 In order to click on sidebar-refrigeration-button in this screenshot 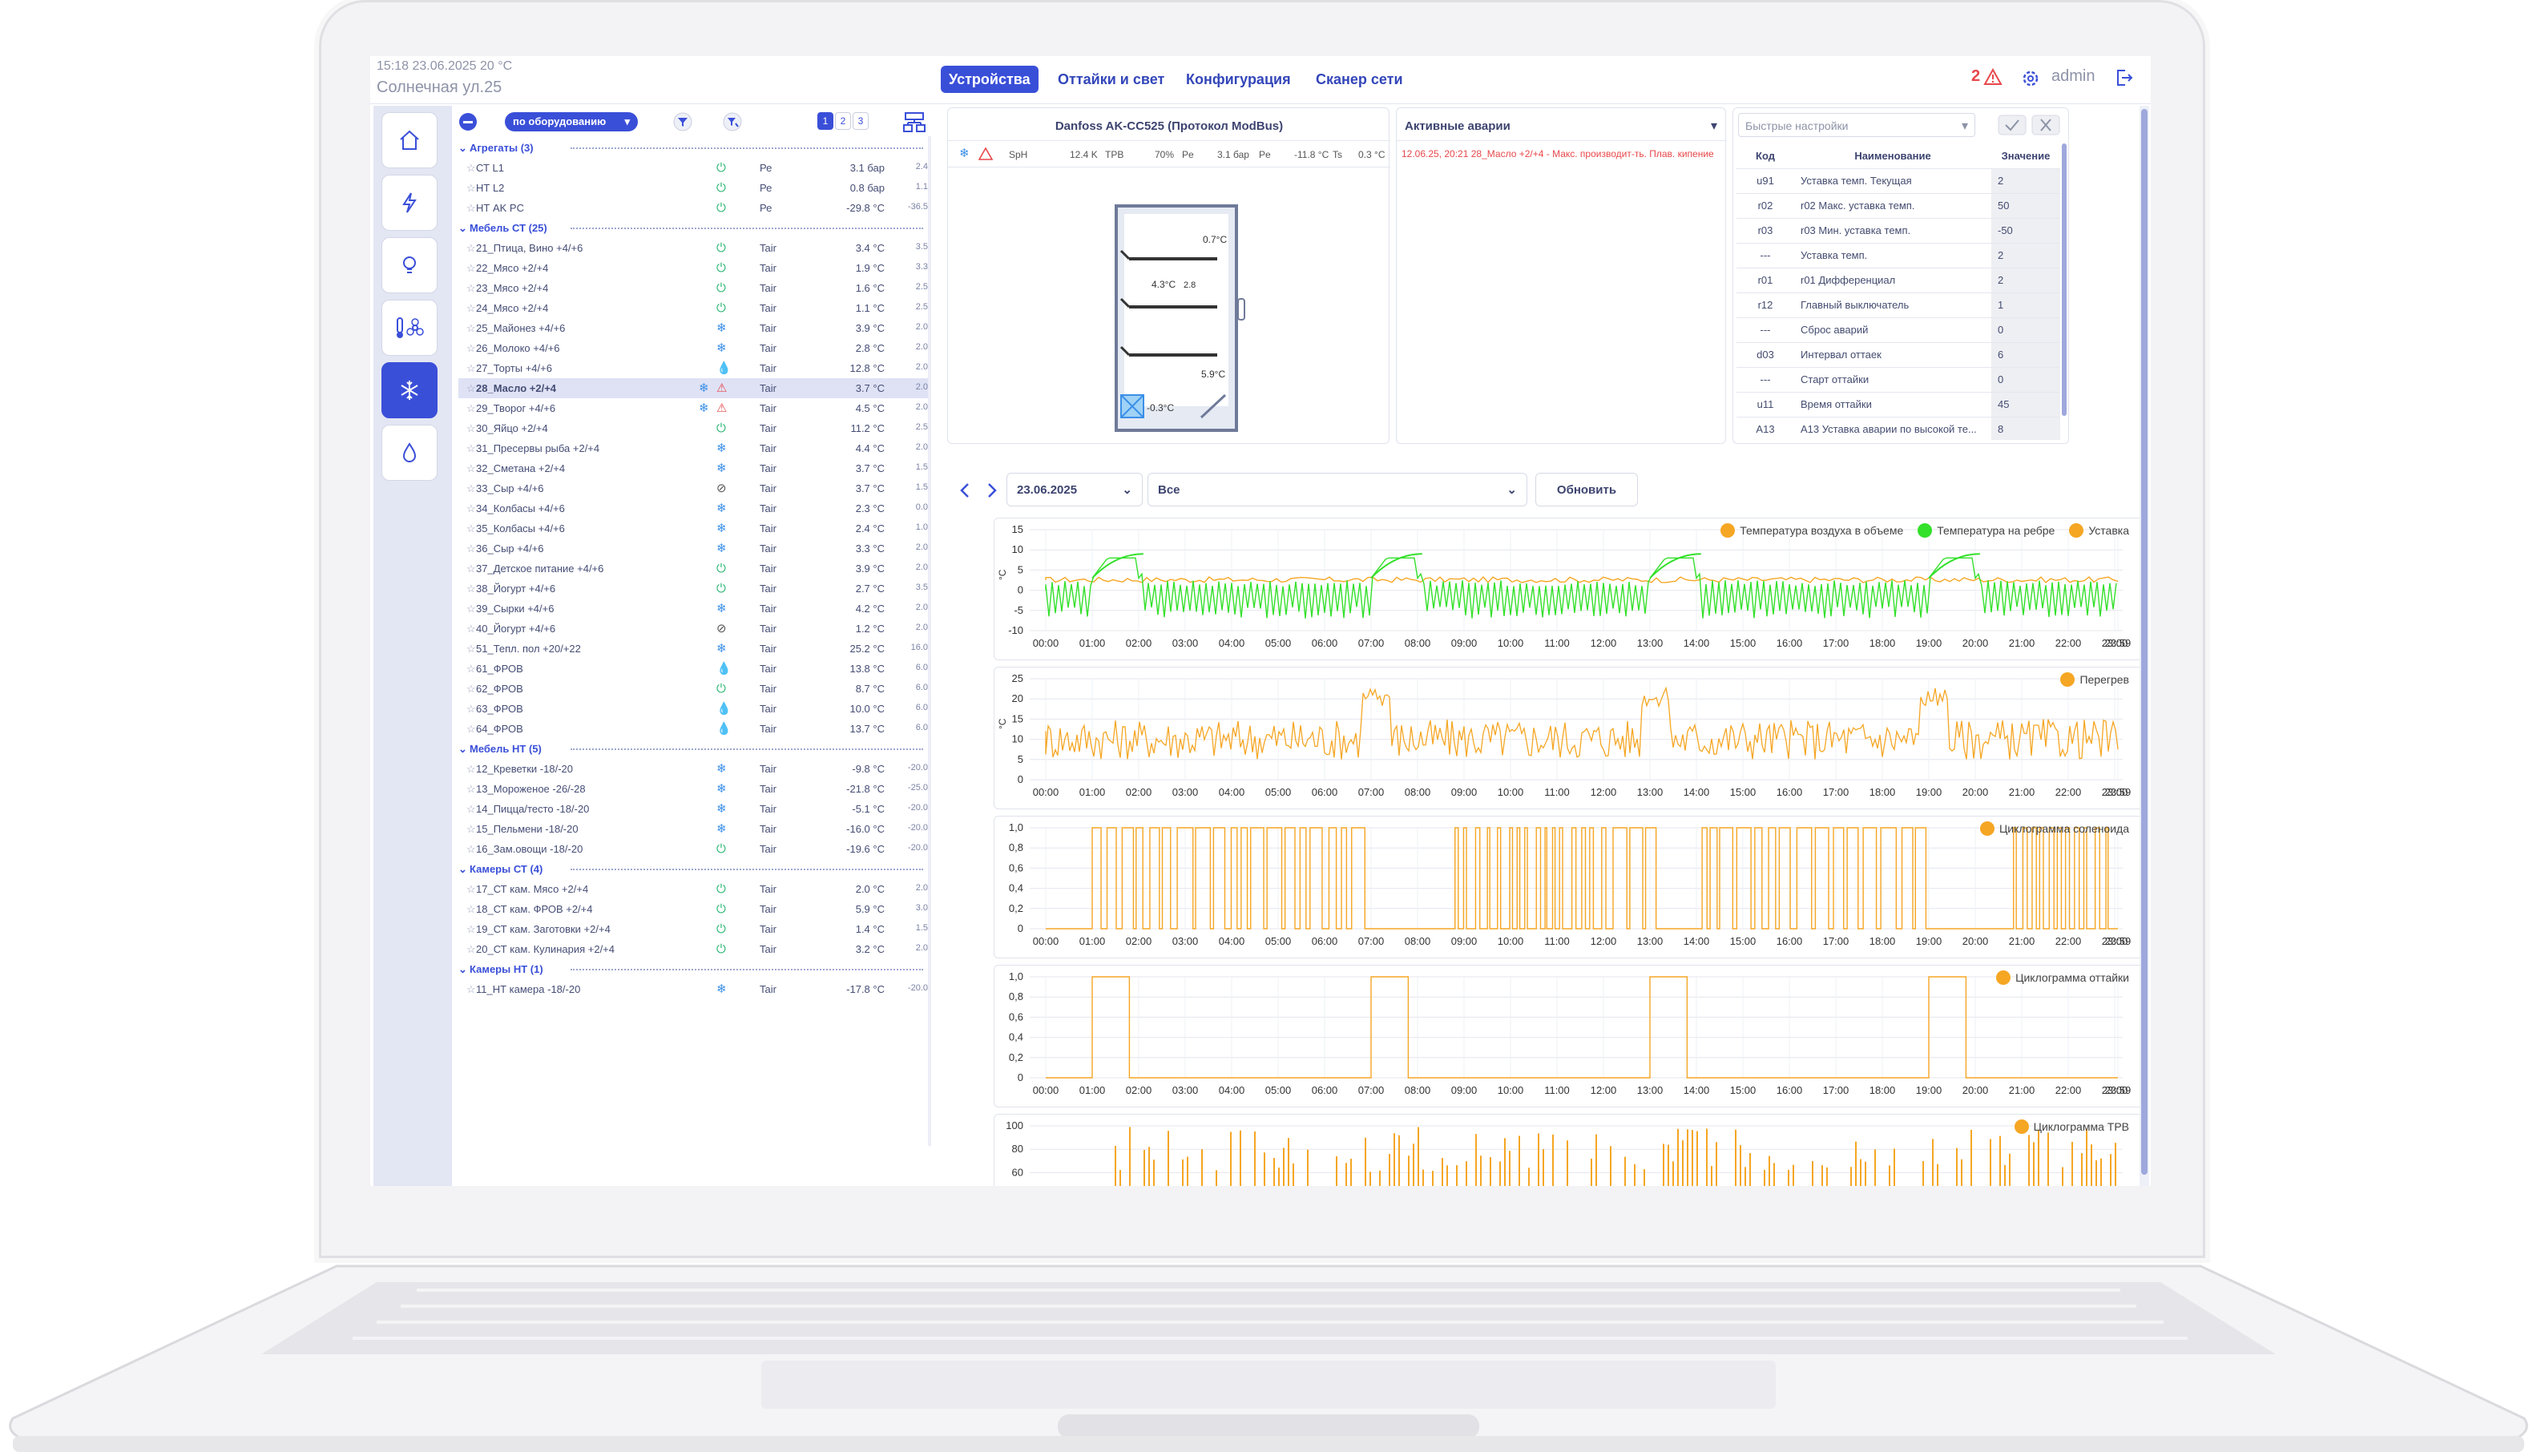, I will do `click(409, 390)`.